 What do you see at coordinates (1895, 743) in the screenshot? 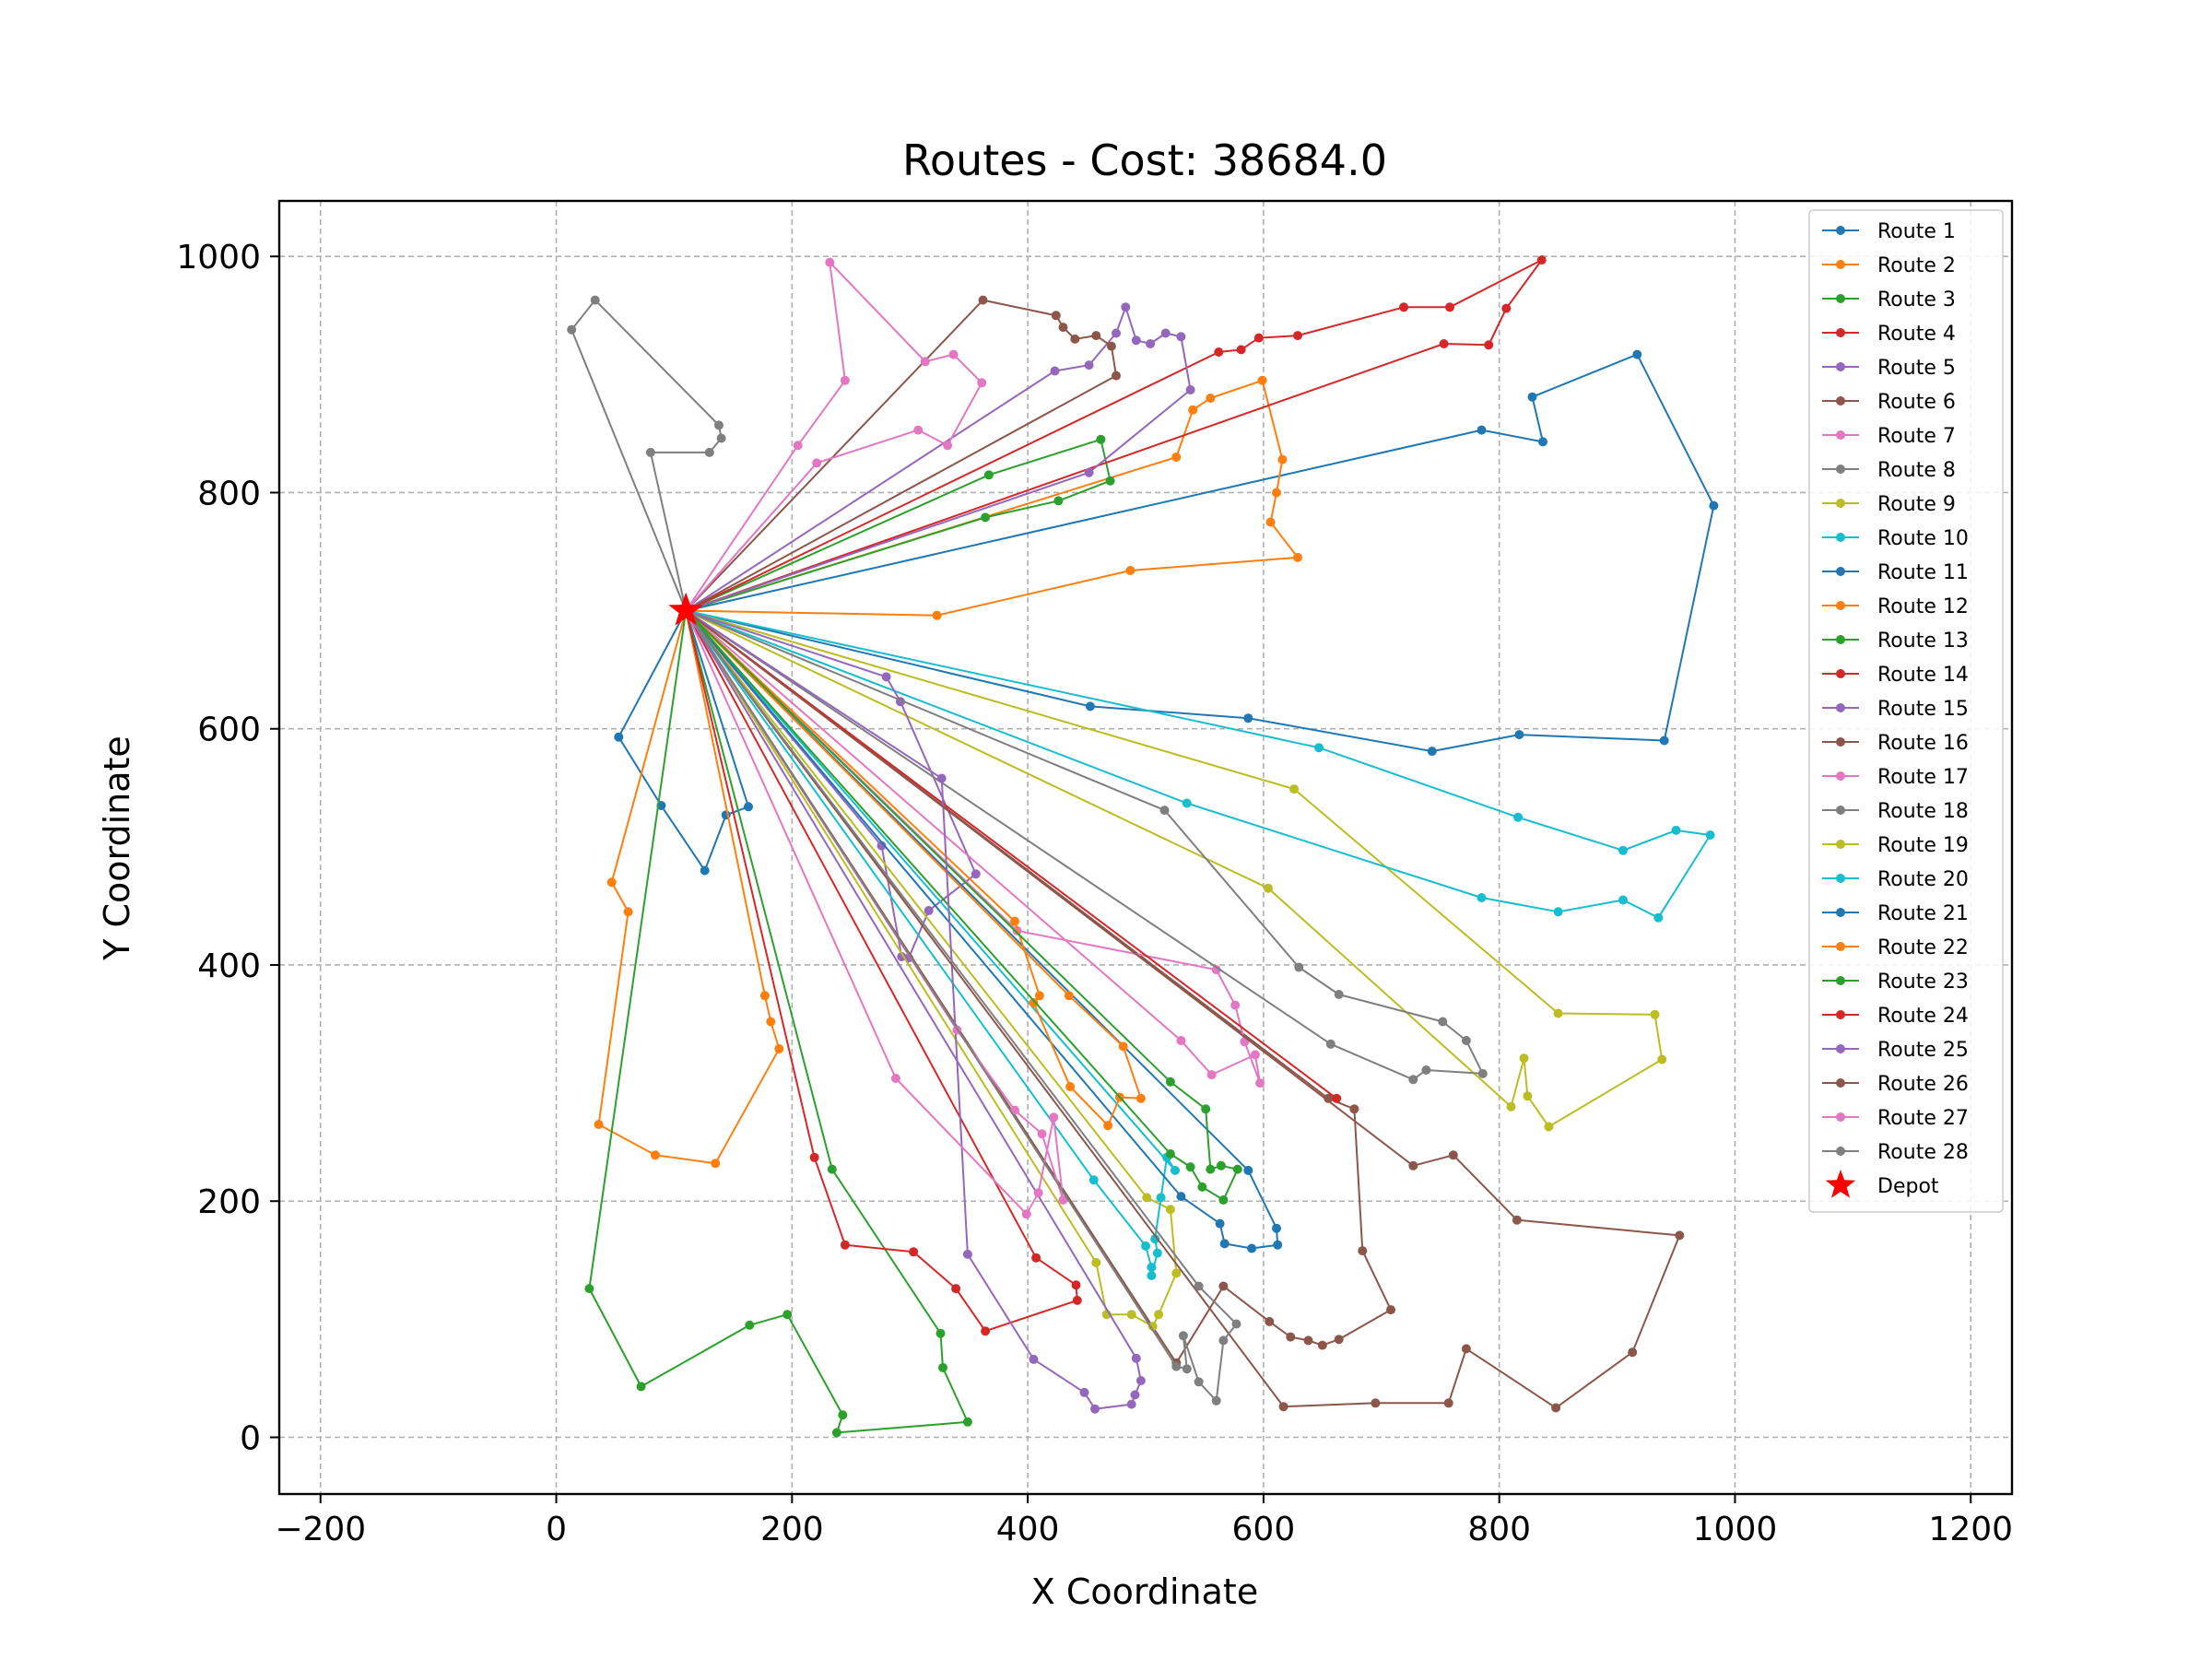
I see `legend-item: Route 16` at bounding box center [1895, 743].